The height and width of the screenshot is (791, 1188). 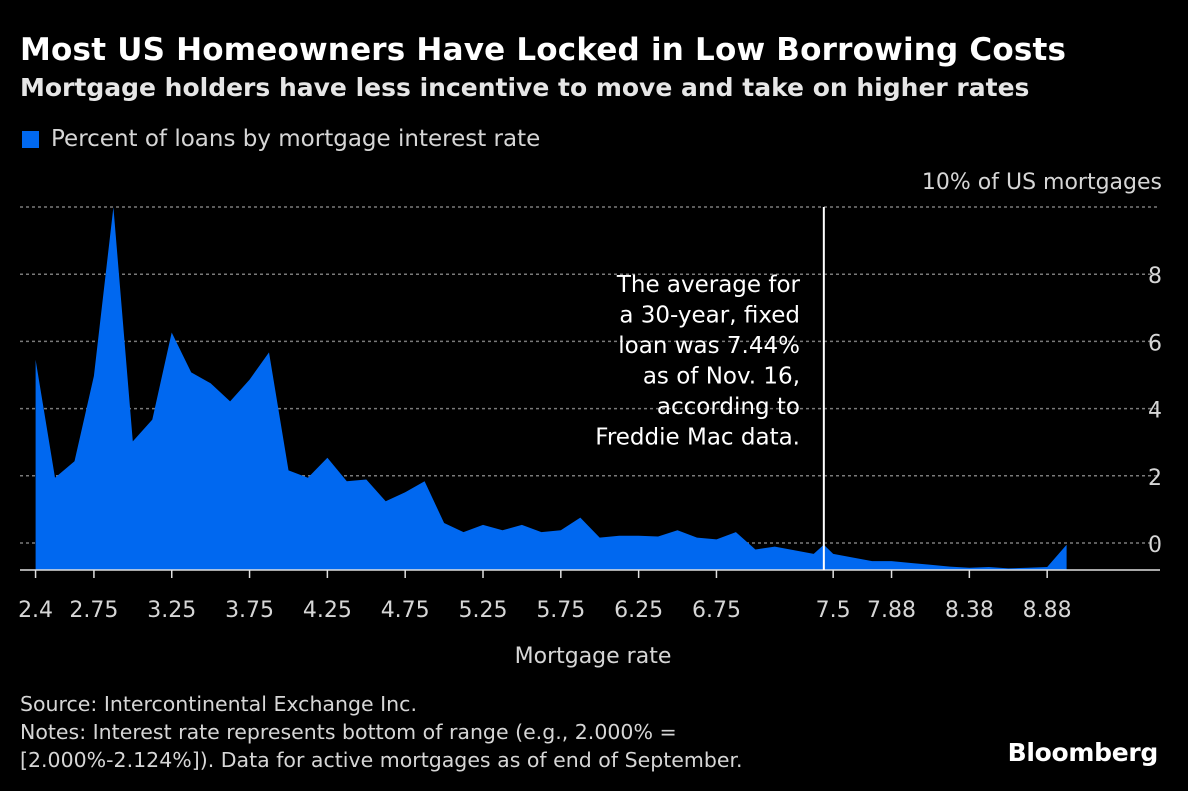 I want to click on y-tick-label: 6, so click(x=1155, y=343).